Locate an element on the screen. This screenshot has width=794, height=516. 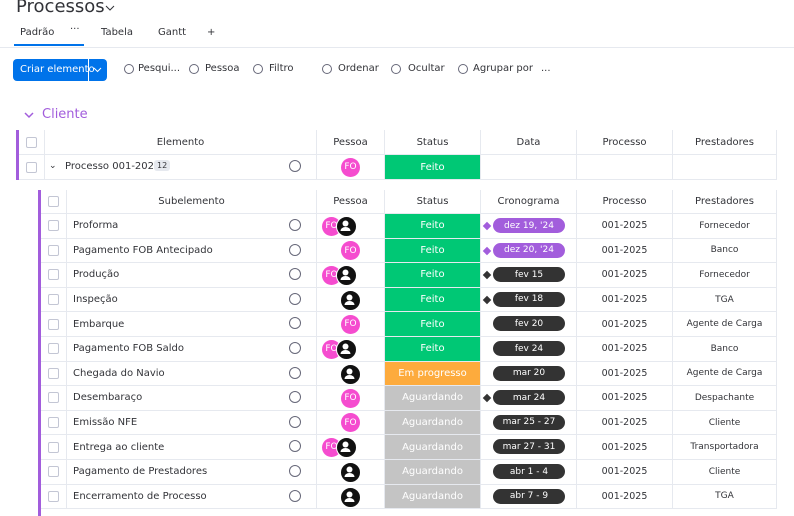
subitem-name: Embarque is located at coordinates (170, 324).